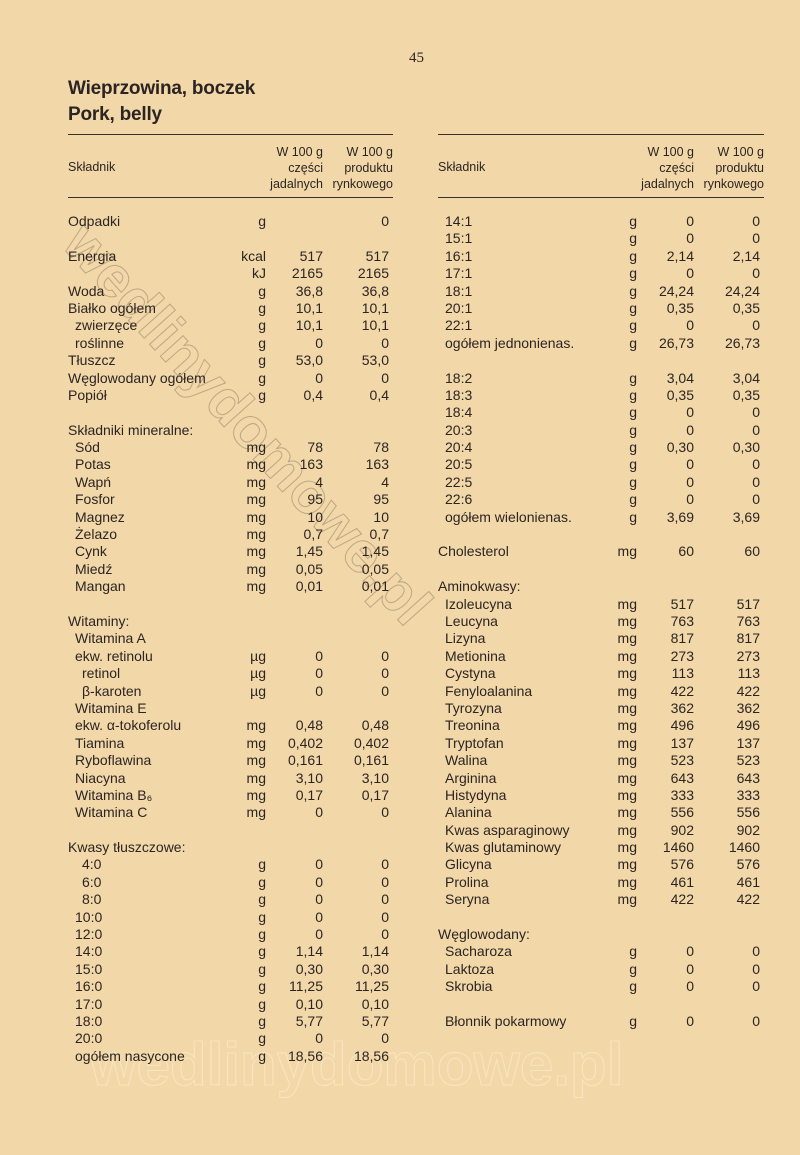 This screenshot has width=800, height=1155. What do you see at coordinates (94, 568) in the screenshot?
I see `row-label: Miedź` at bounding box center [94, 568].